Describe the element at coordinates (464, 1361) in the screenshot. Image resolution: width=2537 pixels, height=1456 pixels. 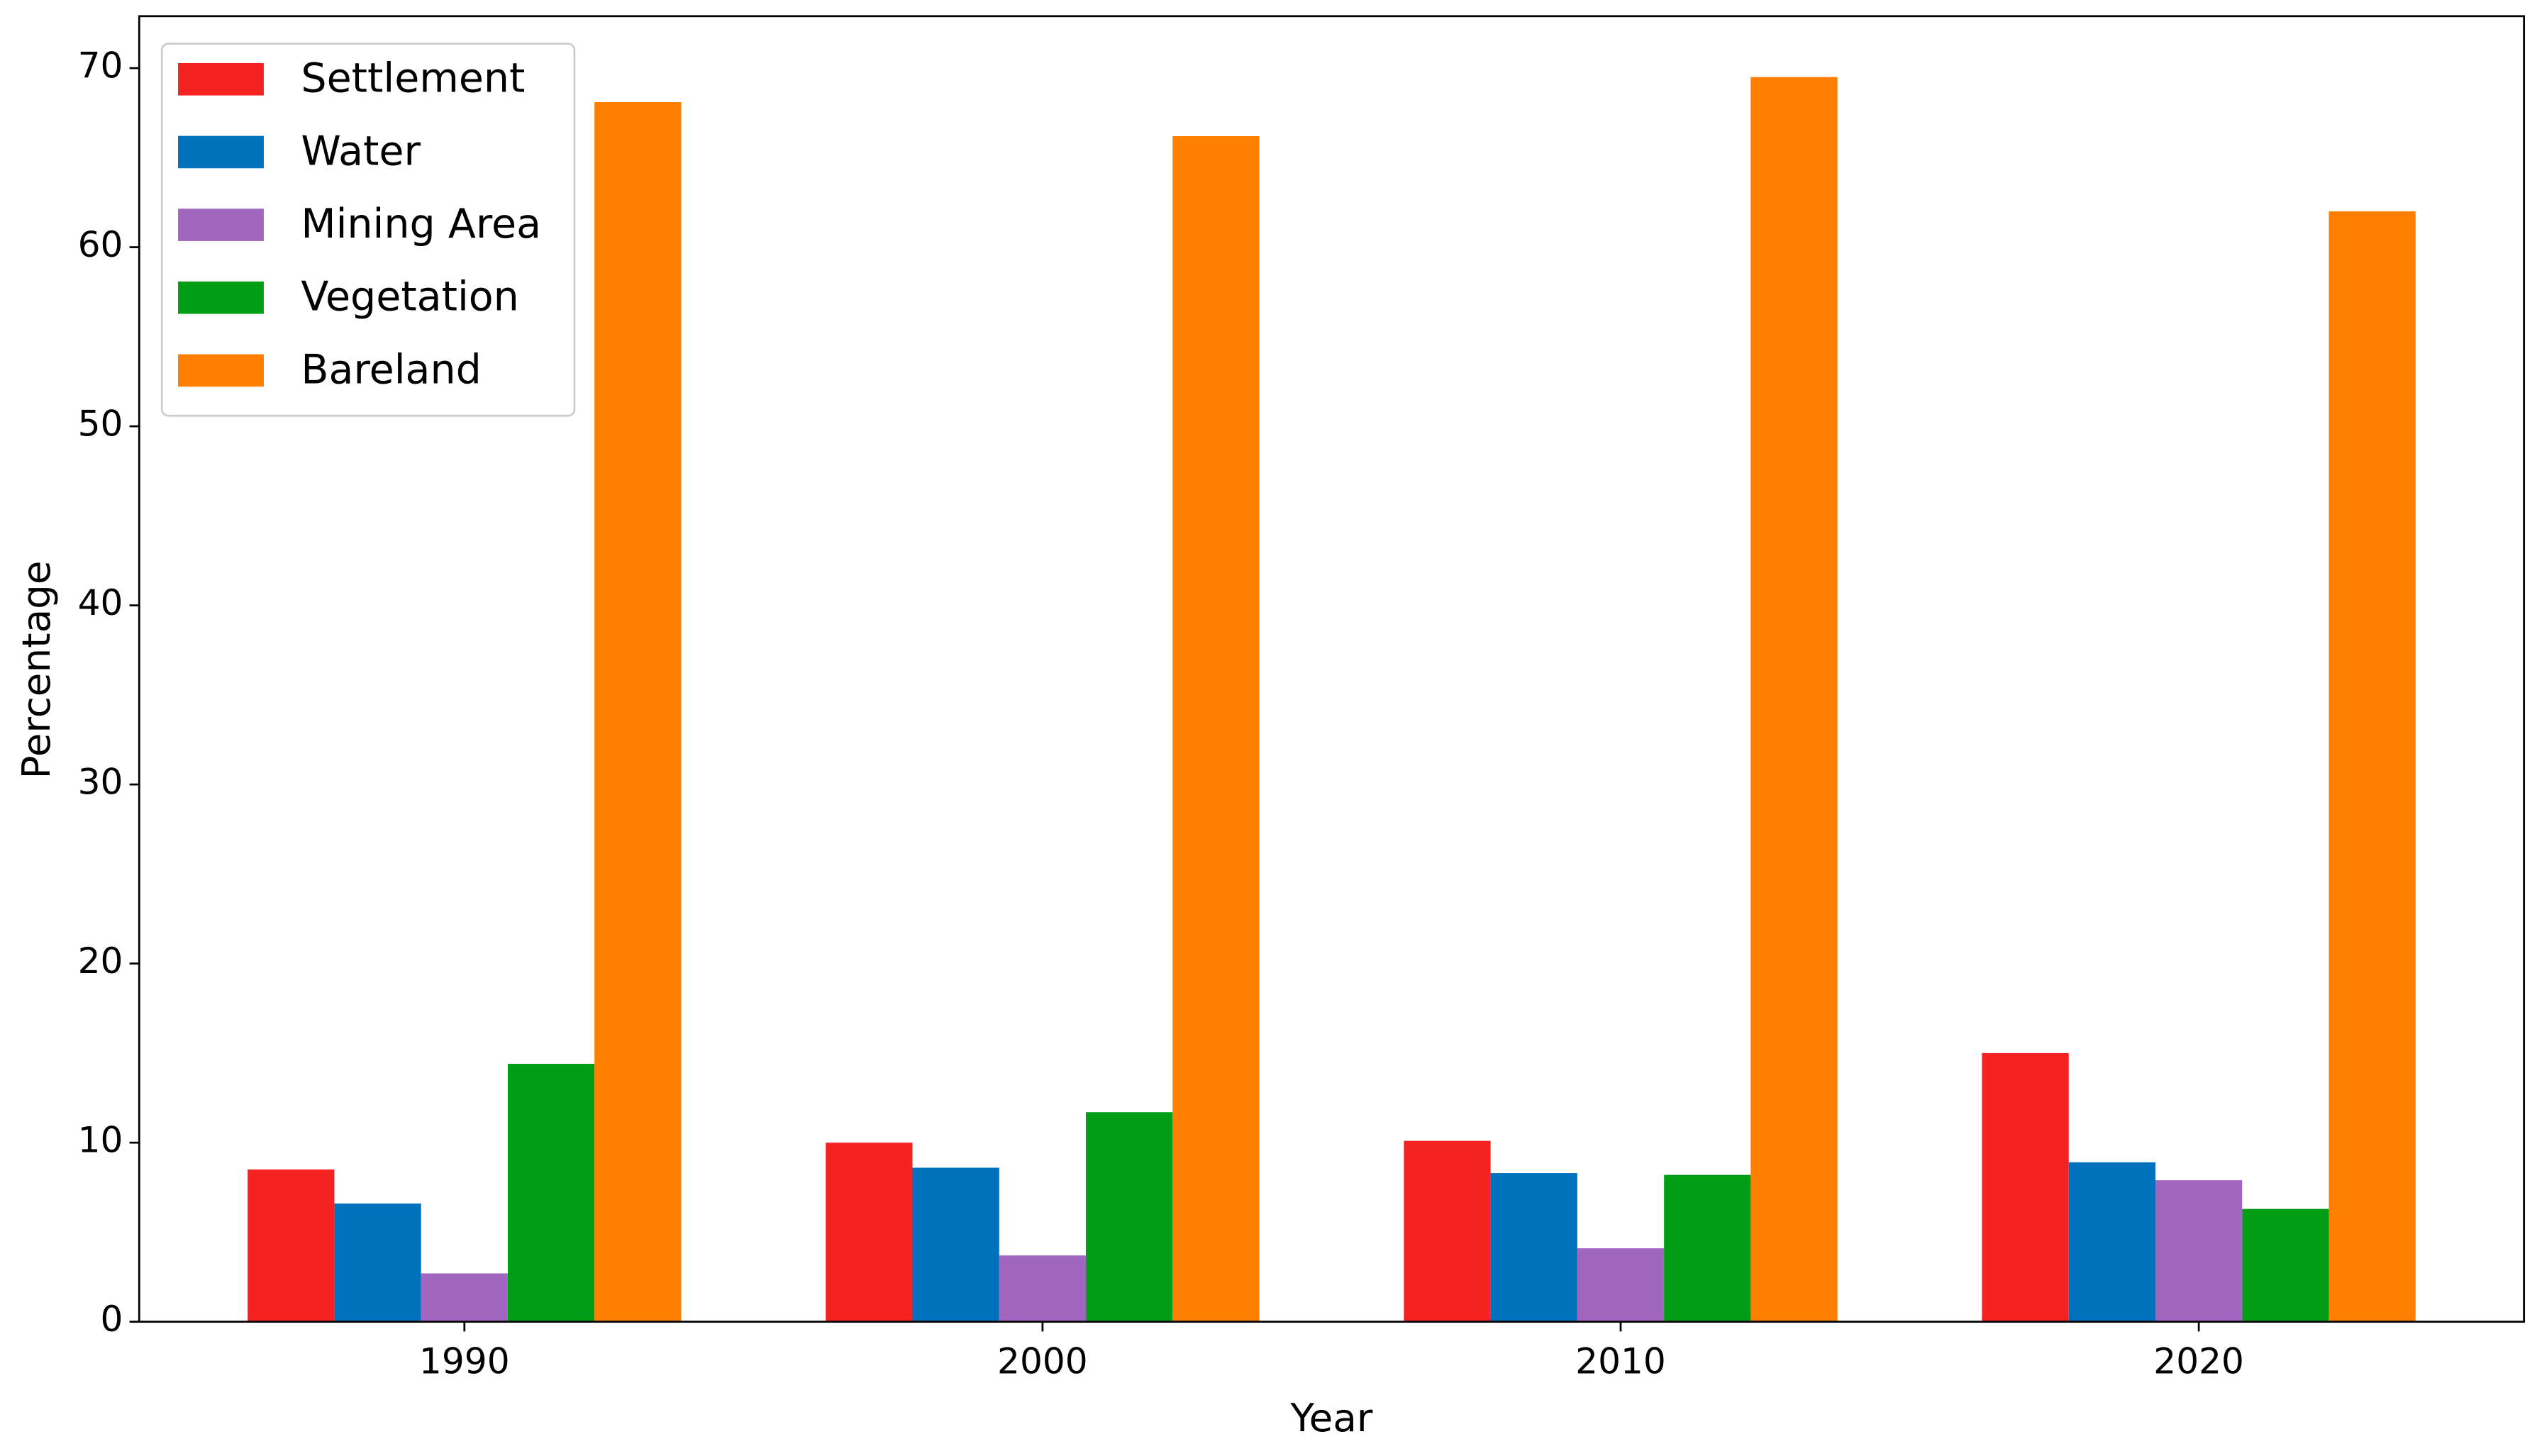
I see `x-tick-label: 1990` at that location.